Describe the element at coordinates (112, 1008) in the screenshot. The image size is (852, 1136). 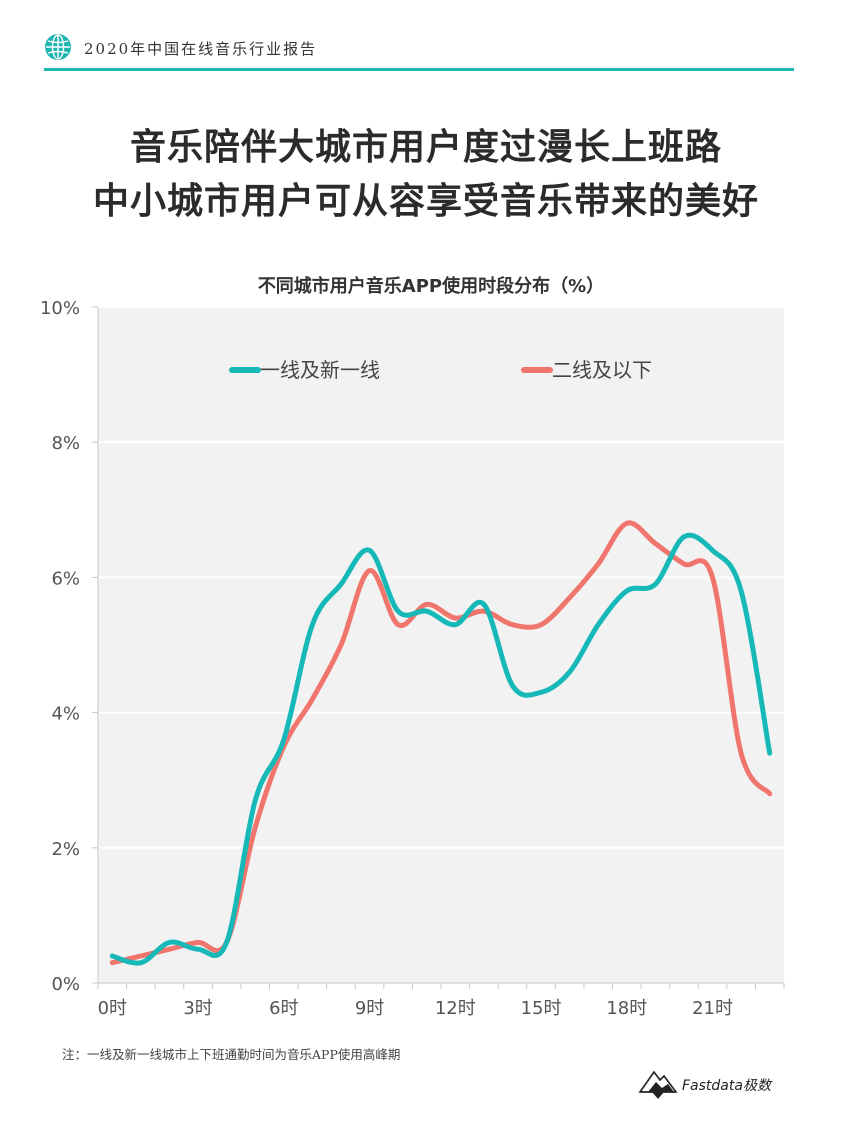
I see `x-tick-label: 0时` at that location.